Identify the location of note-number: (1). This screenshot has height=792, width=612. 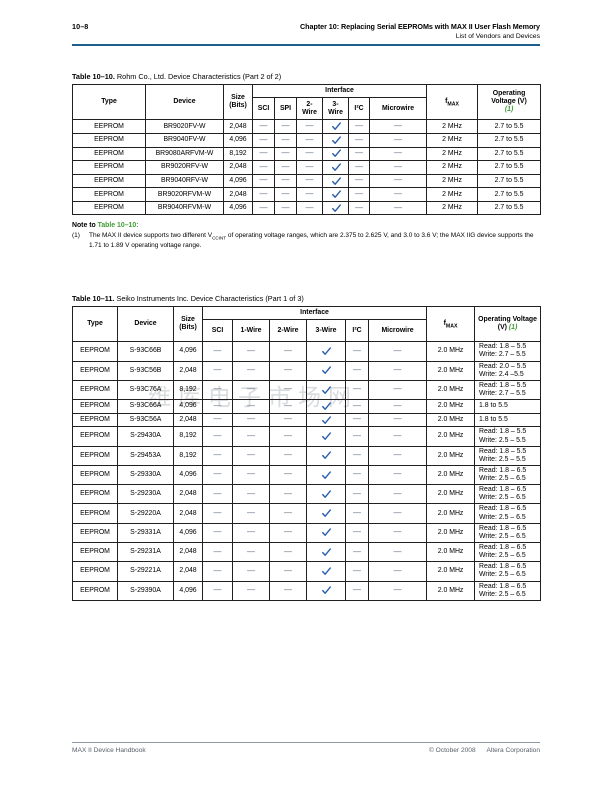
(76, 236).